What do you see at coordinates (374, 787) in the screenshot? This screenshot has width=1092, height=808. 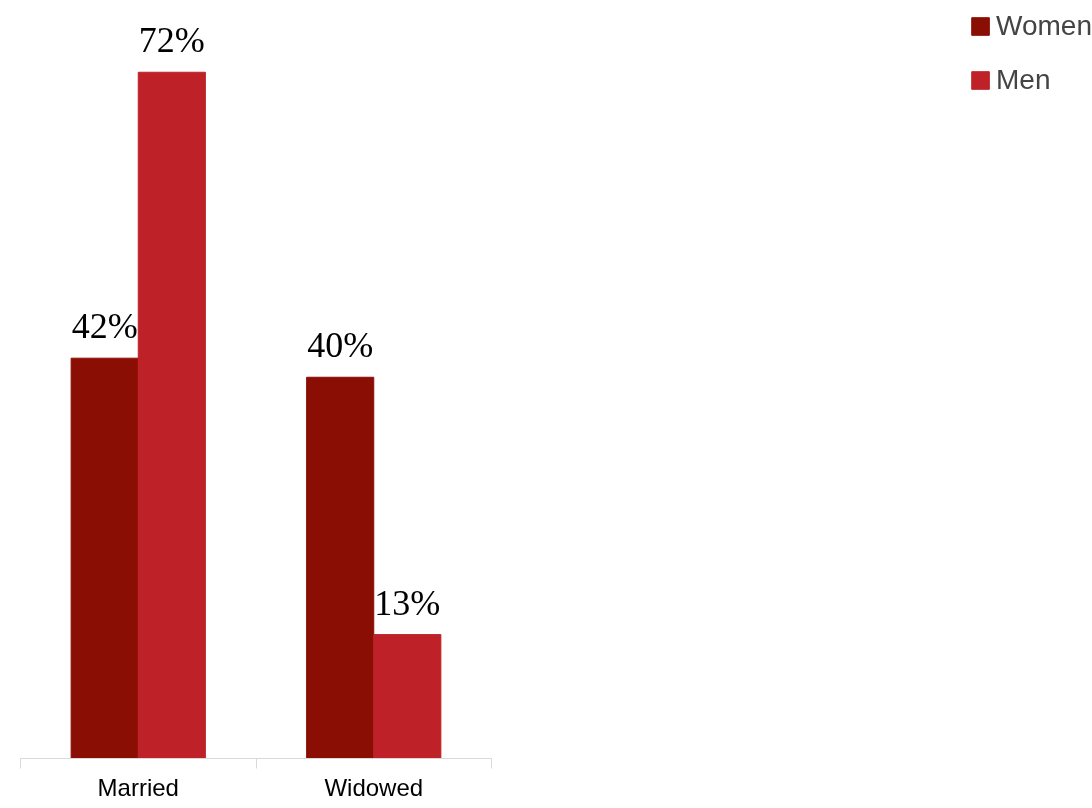 I see `x-tick-label: Widowed` at bounding box center [374, 787].